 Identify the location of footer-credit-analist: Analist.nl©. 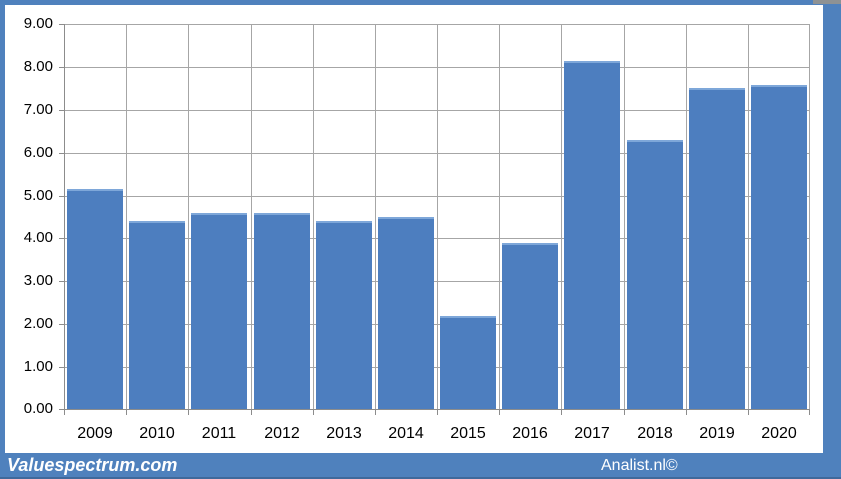
(639, 465).